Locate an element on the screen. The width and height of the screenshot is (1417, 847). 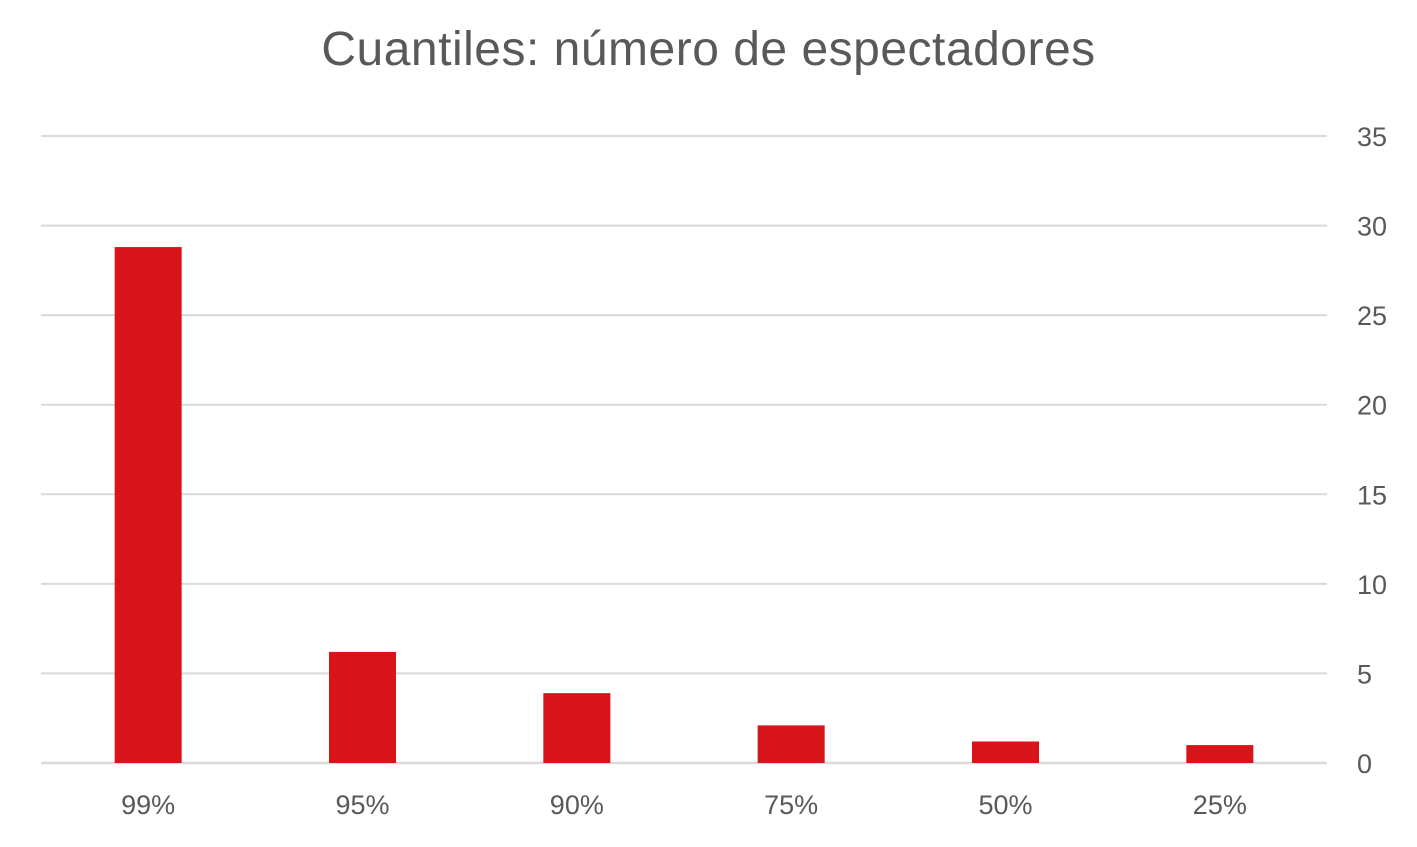
x-tick-label: 90% is located at coordinates (577, 805).